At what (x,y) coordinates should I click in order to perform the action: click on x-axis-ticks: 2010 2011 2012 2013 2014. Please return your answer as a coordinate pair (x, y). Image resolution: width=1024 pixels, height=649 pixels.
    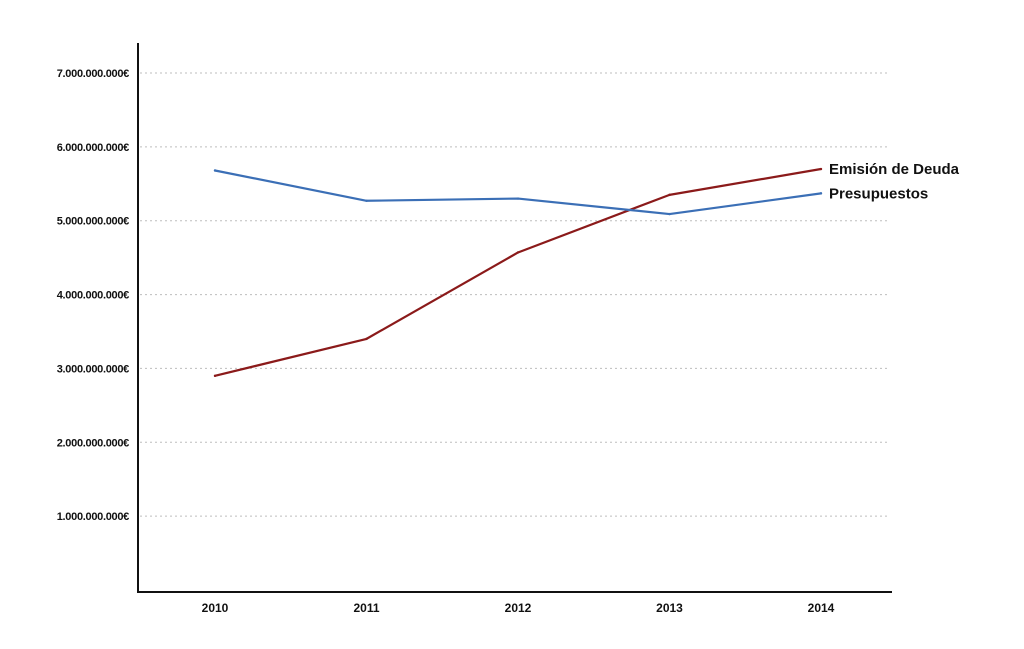
    Looking at the image, I should click on (518, 608).